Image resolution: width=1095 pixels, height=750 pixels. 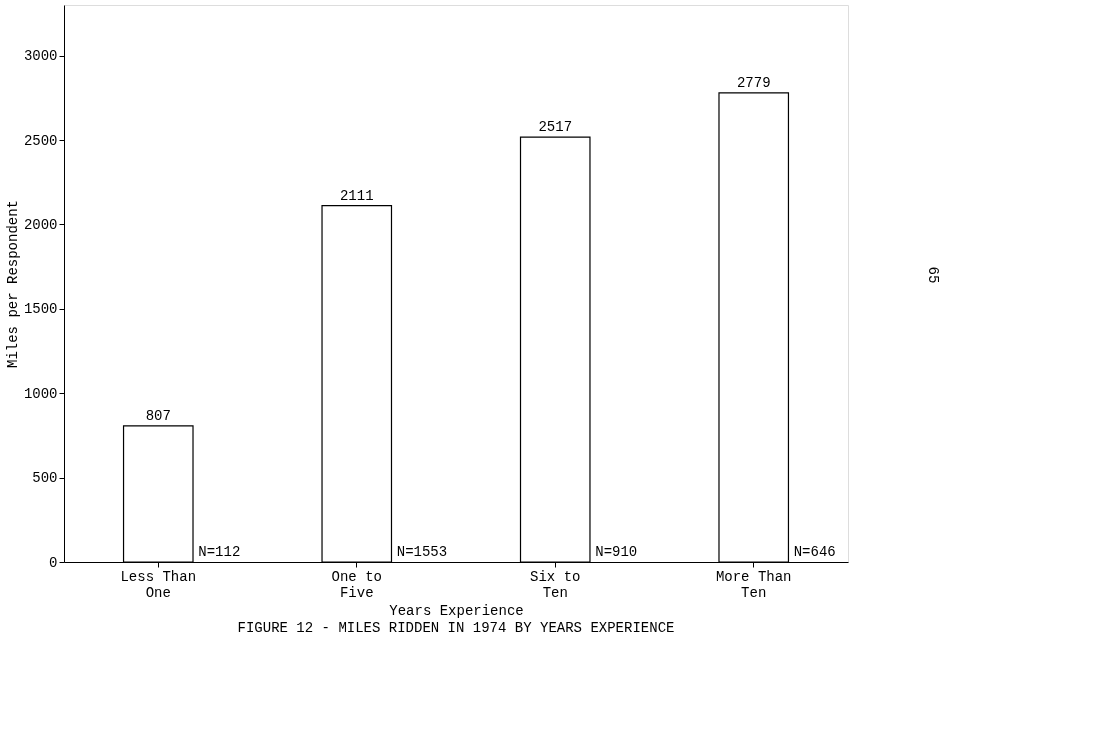 What do you see at coordinates (158, 415) in the screenshot?
I see `data-label: 807` at bounding box center [158, 415].